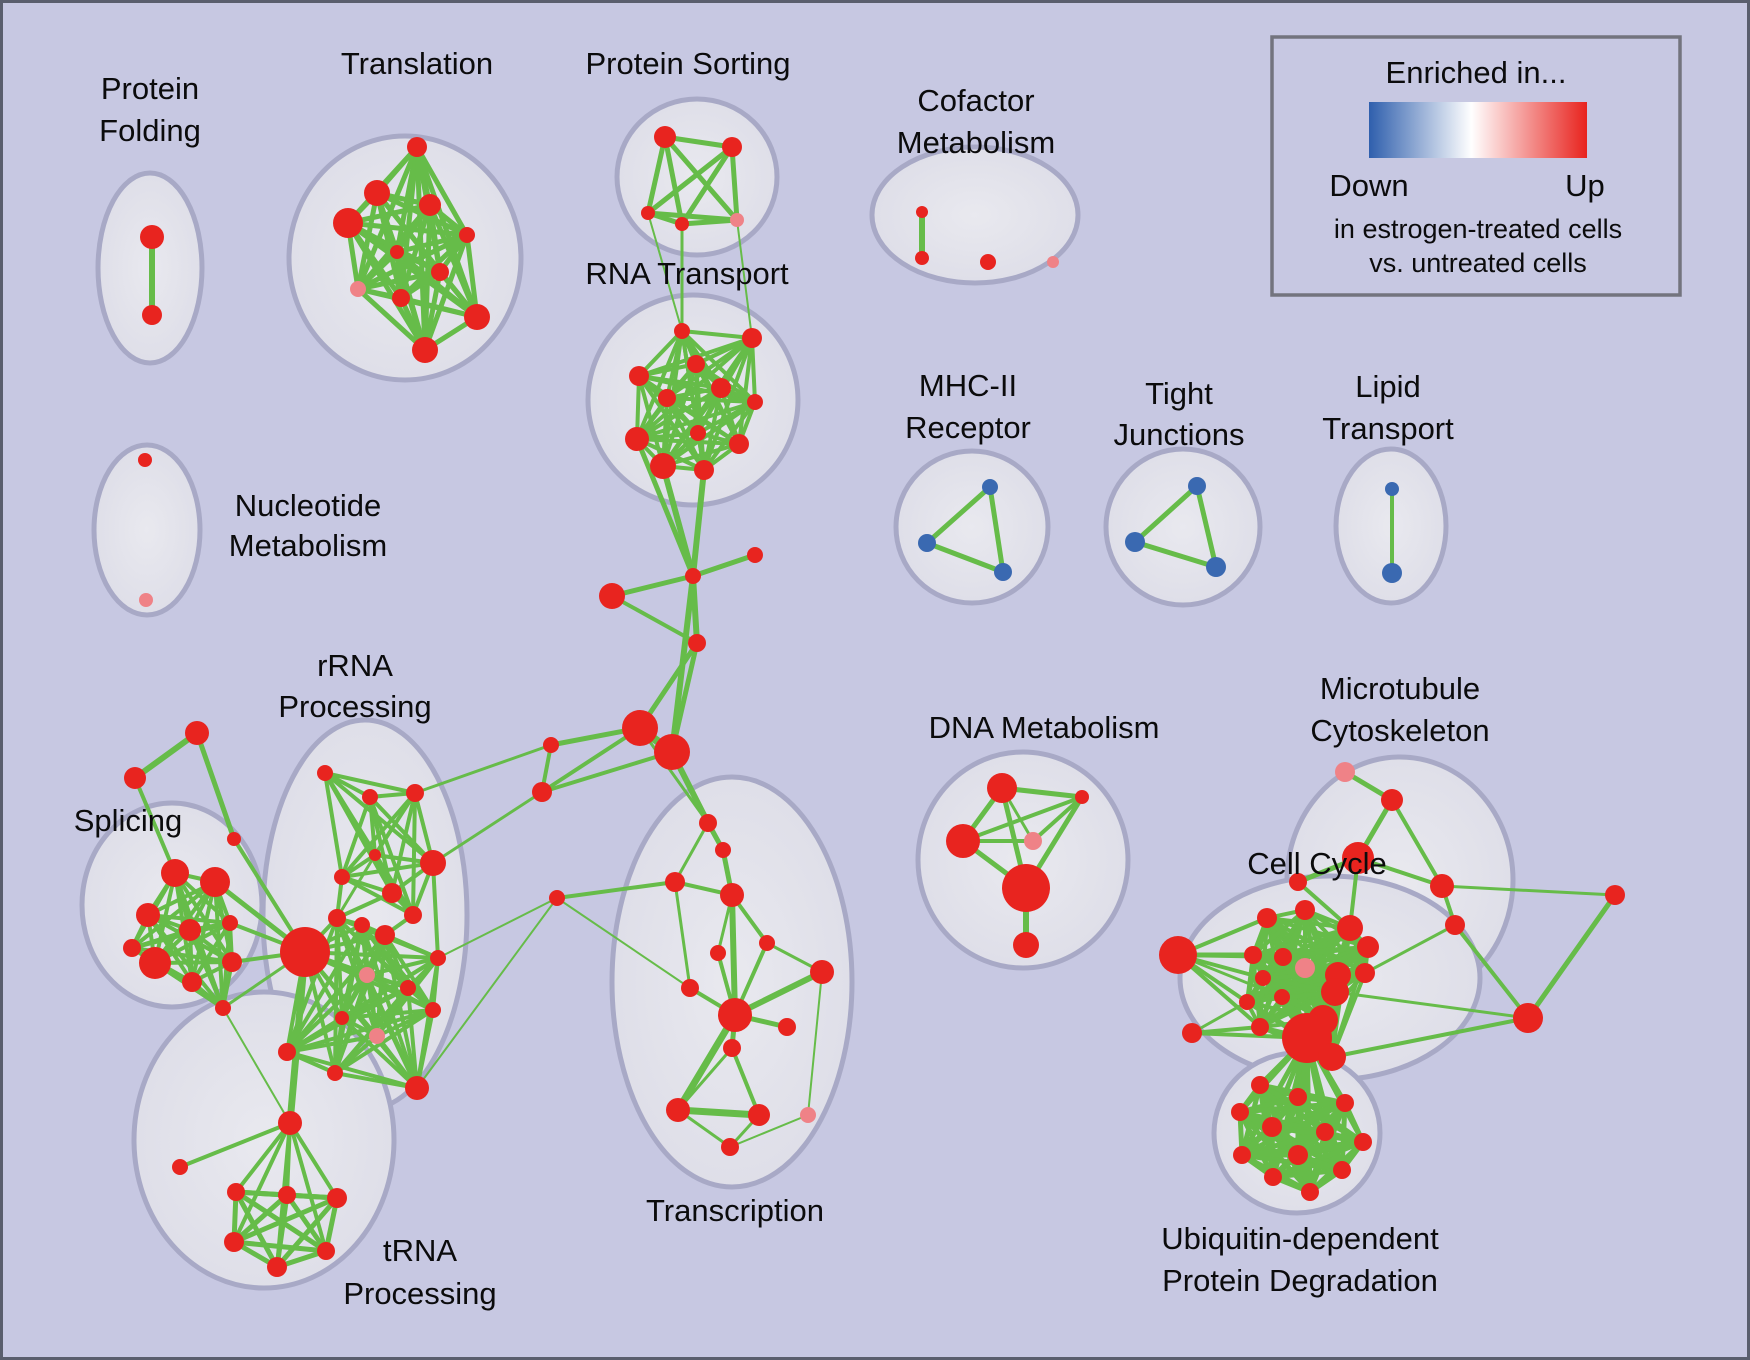 The width and height of the screenshot is (1750, 1360). What do you see at coordinates (211, 952) in the screenshot?
I see `edge-sp6-sp8` at bounding box center [211, 952].